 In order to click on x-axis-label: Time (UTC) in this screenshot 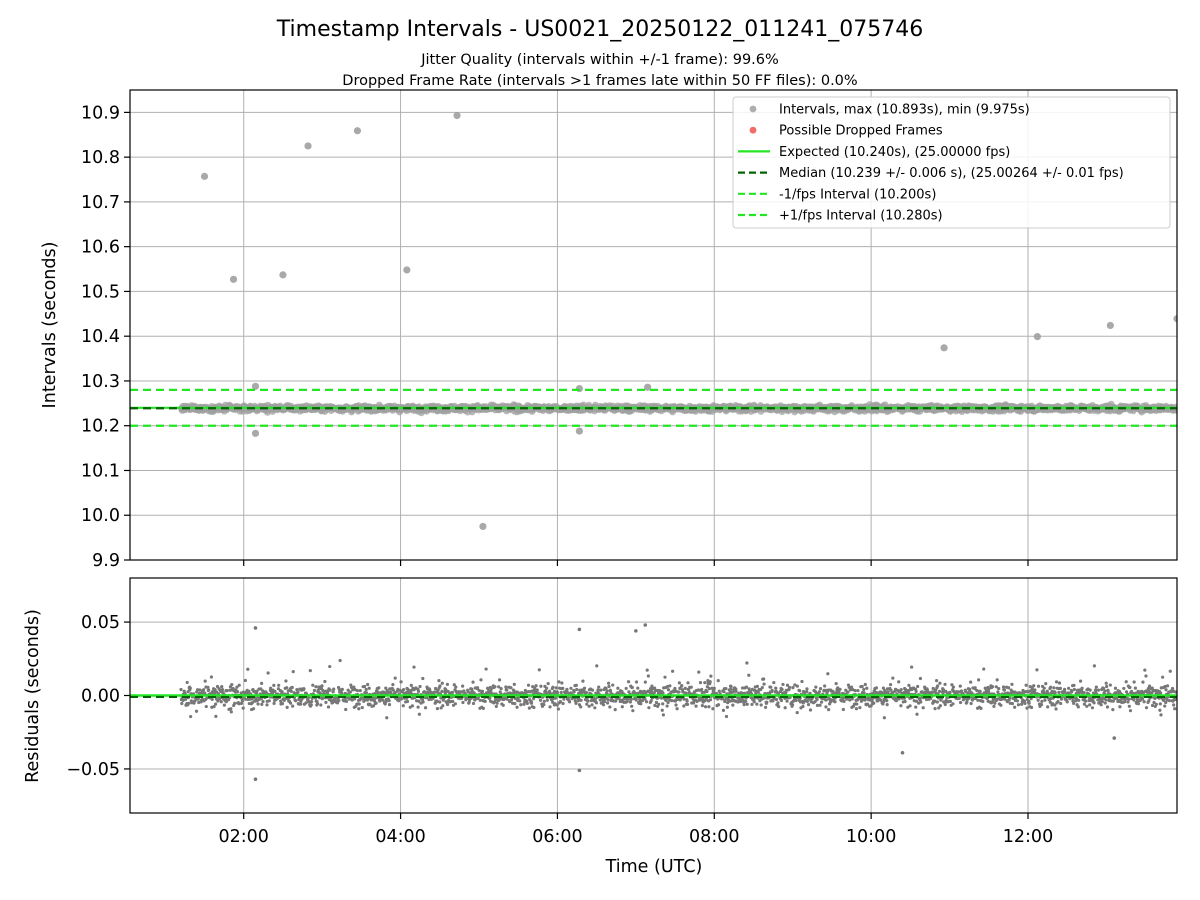, I will do `click(654, 867)`.